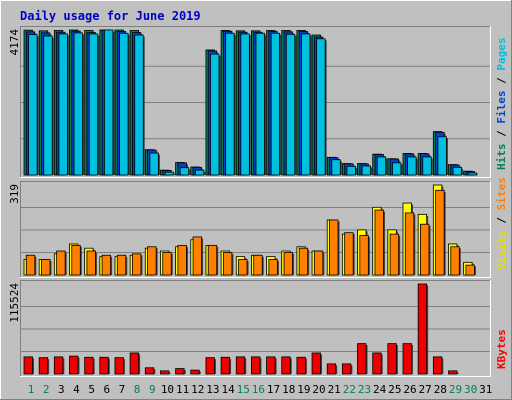 This screenshot has height=400, width=512. I want to click on x-tick-day-4: 4, so click(76, 389).